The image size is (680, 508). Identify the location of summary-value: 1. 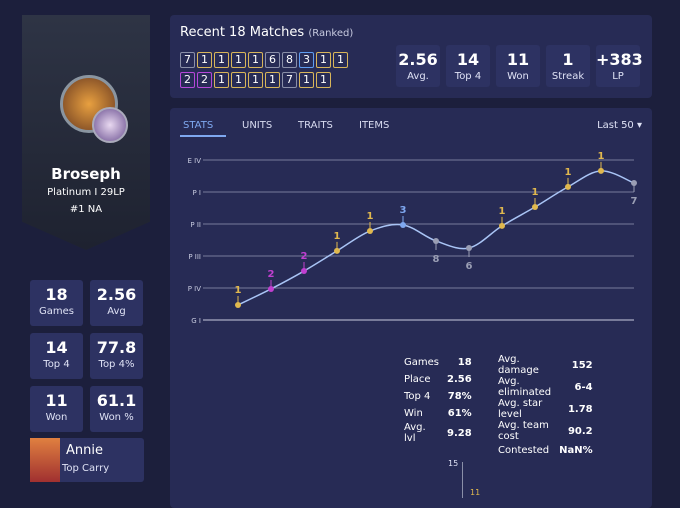
(568, 59).